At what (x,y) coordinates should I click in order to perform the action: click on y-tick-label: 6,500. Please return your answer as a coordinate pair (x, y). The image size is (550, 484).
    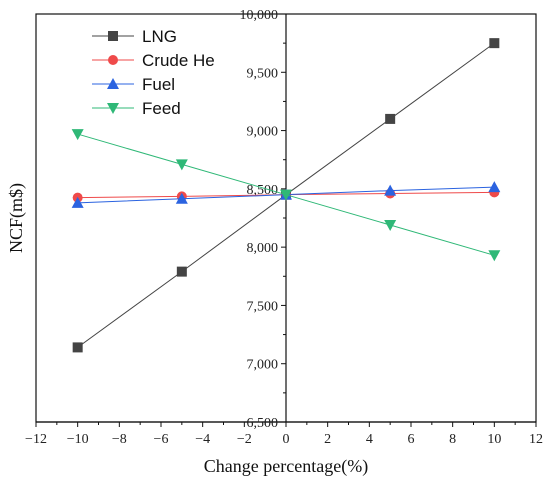
    Looking at the image, I should click on (263, 423).